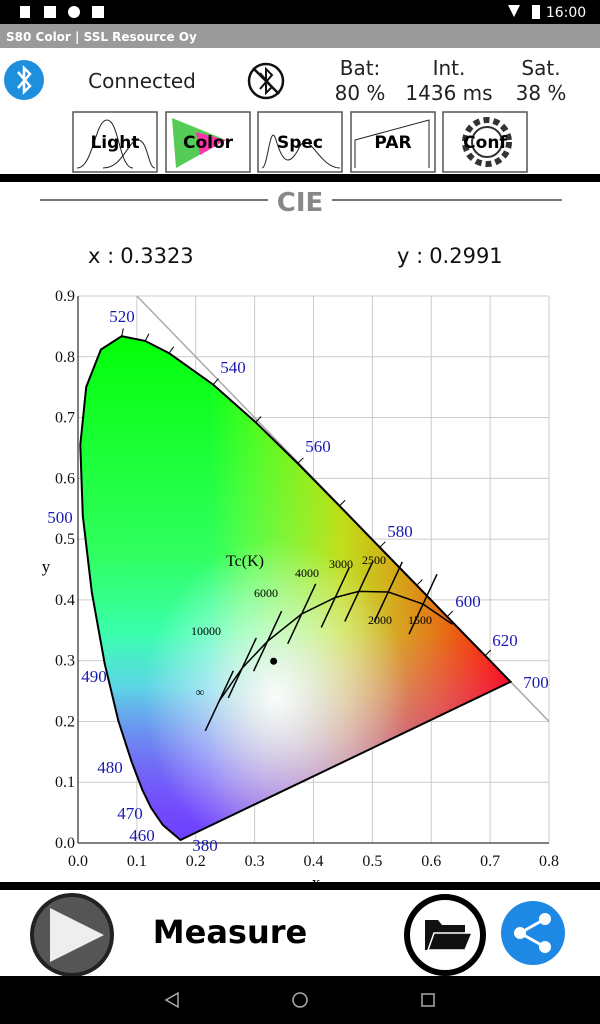 Image resolution: width=600 pixels, height=1024 pixels. I want to click on app-title: S80 Color | SSL Resource Oy, so click(101, 37).